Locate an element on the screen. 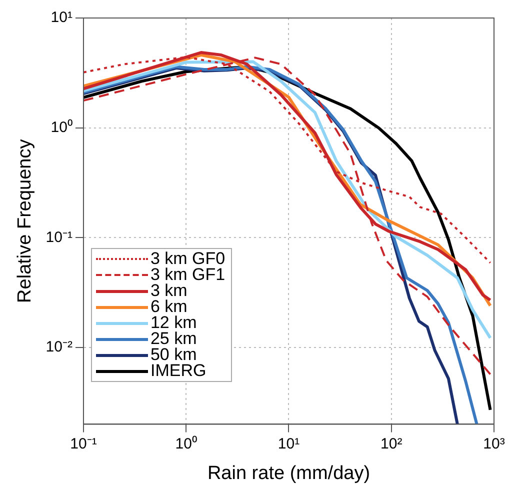  x-axis-title: Rain rate (mm/day) is located at coordinates (288, 473).